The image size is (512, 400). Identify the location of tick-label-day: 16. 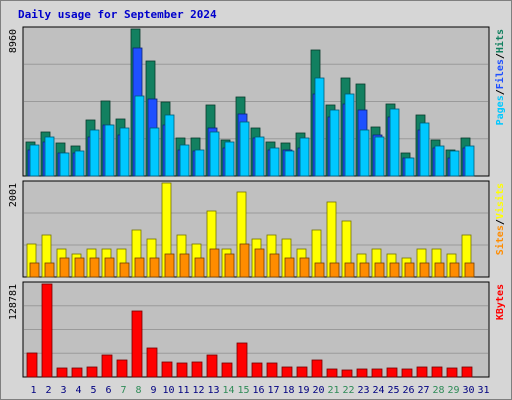
(258, 390).